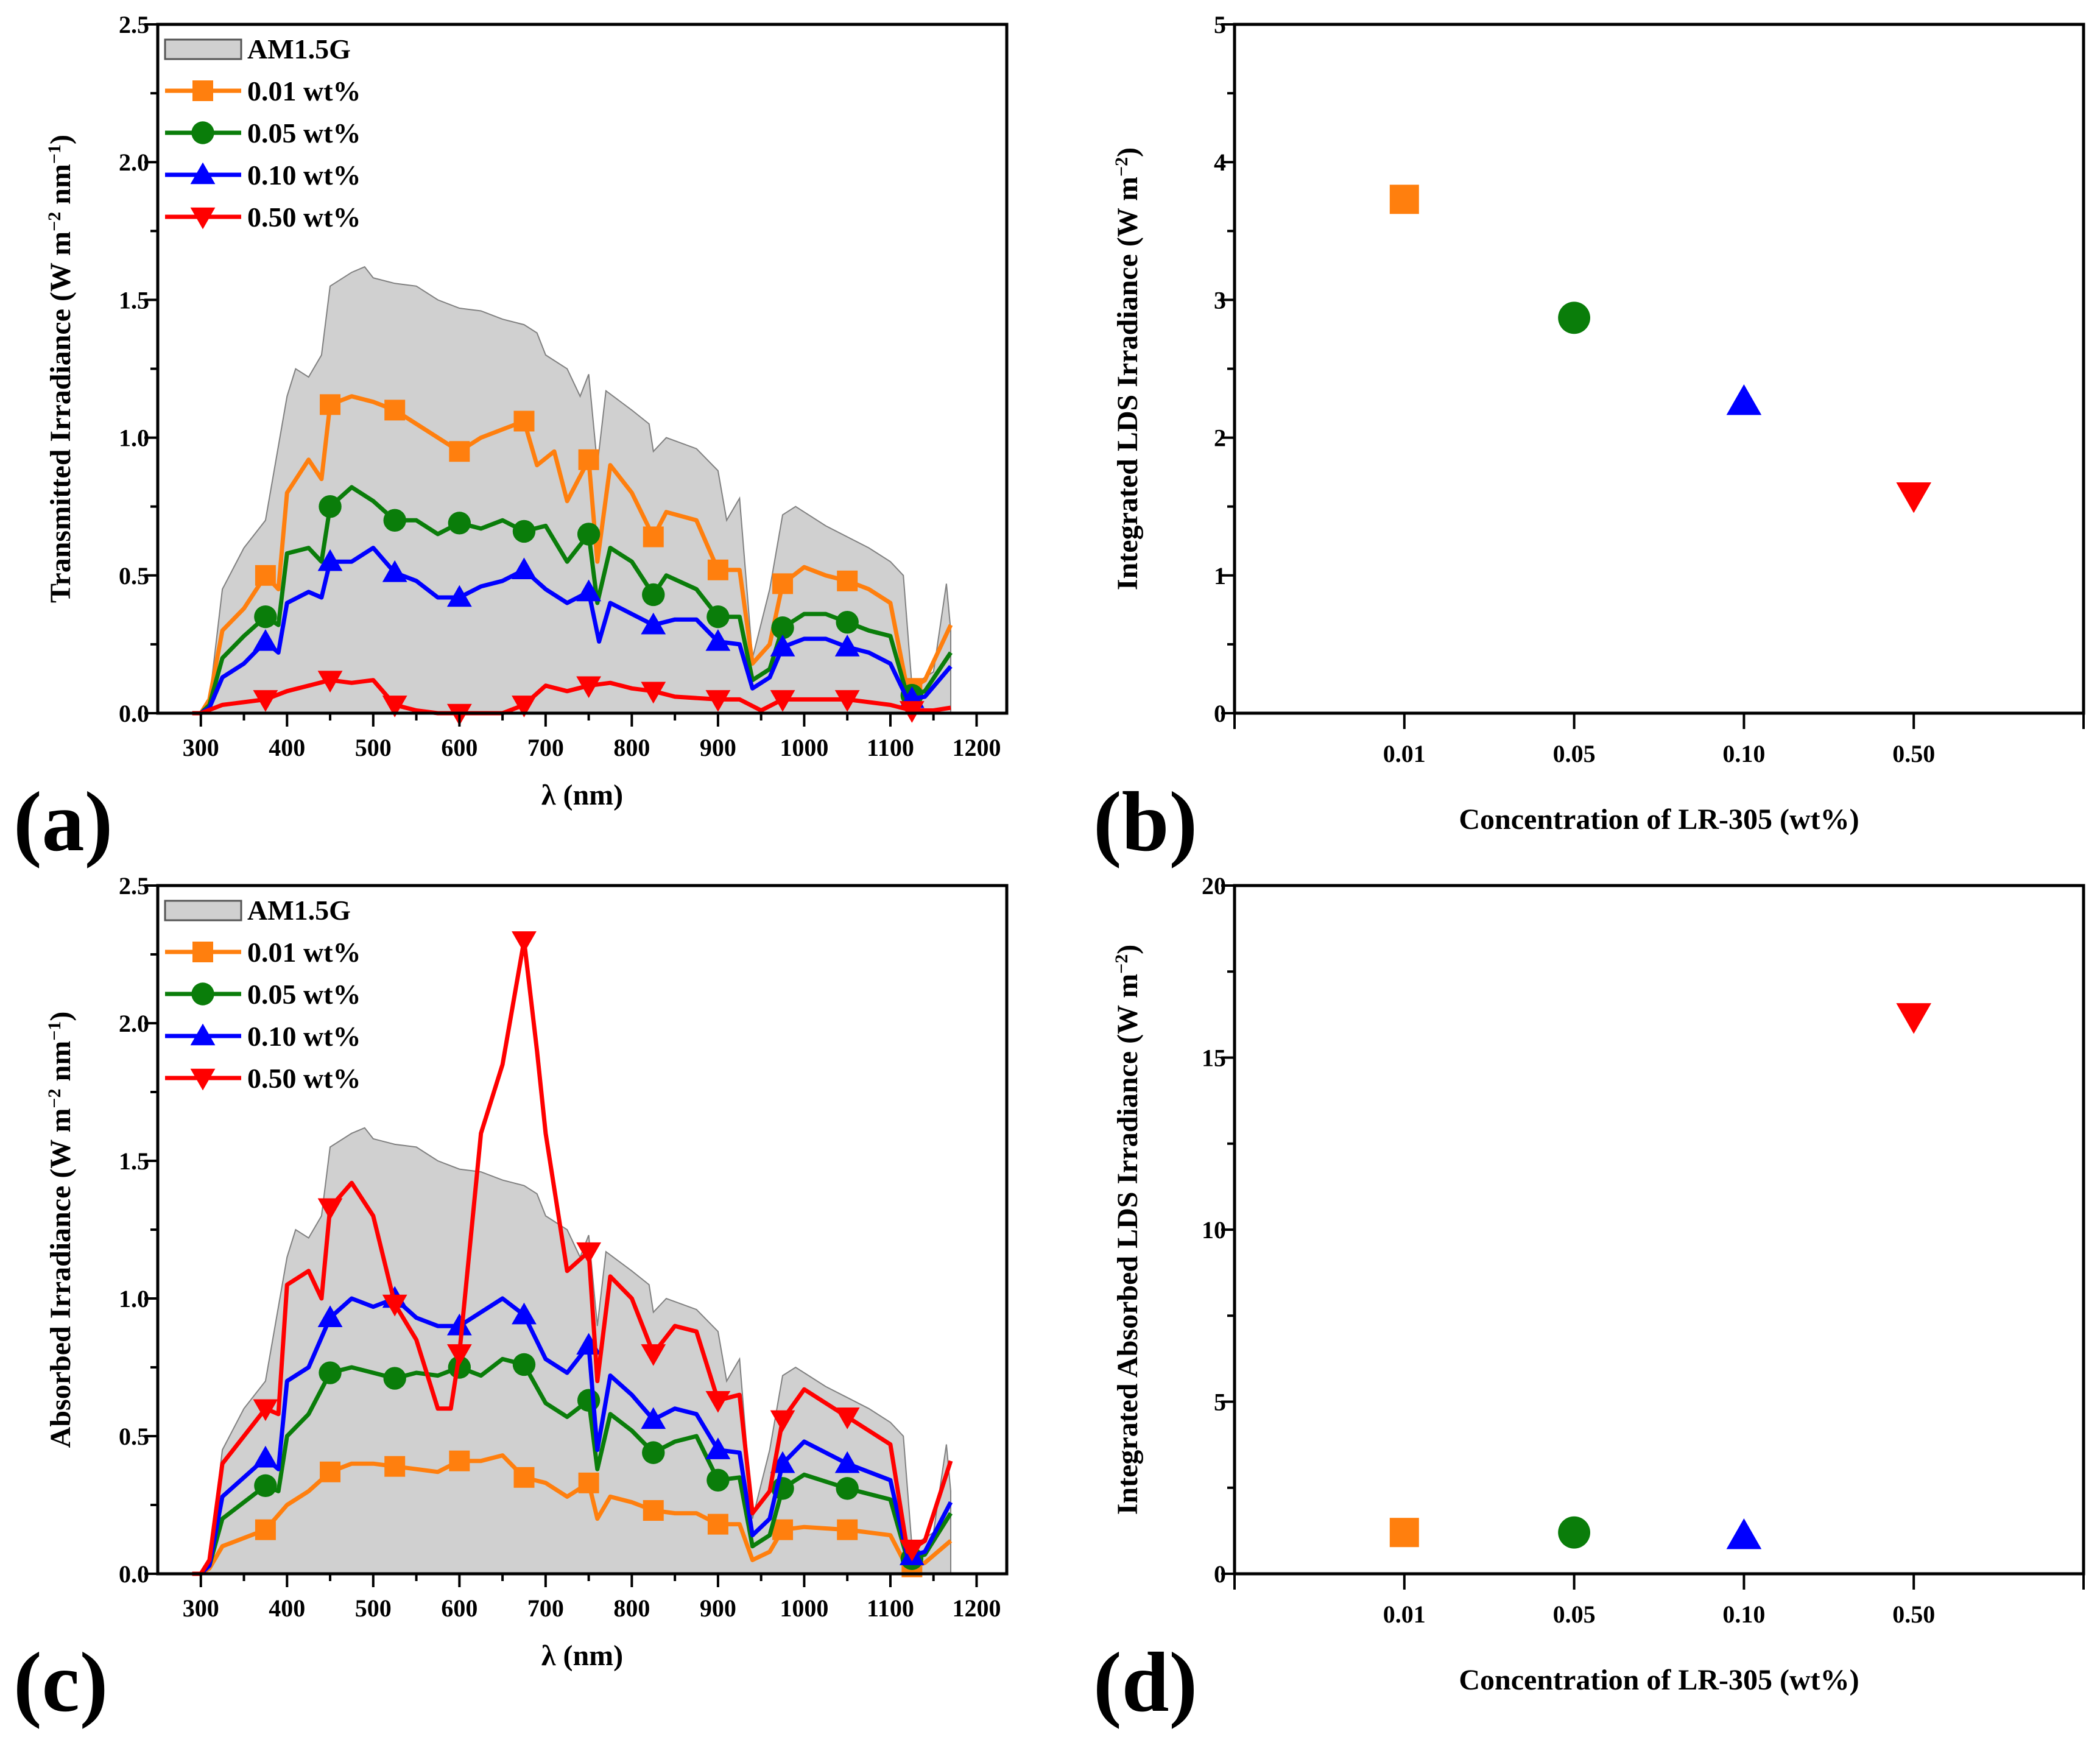 This screenshot has width=2100, height=1737. I want to click on legend-item: 0.01 wt%, so click(263, 91).